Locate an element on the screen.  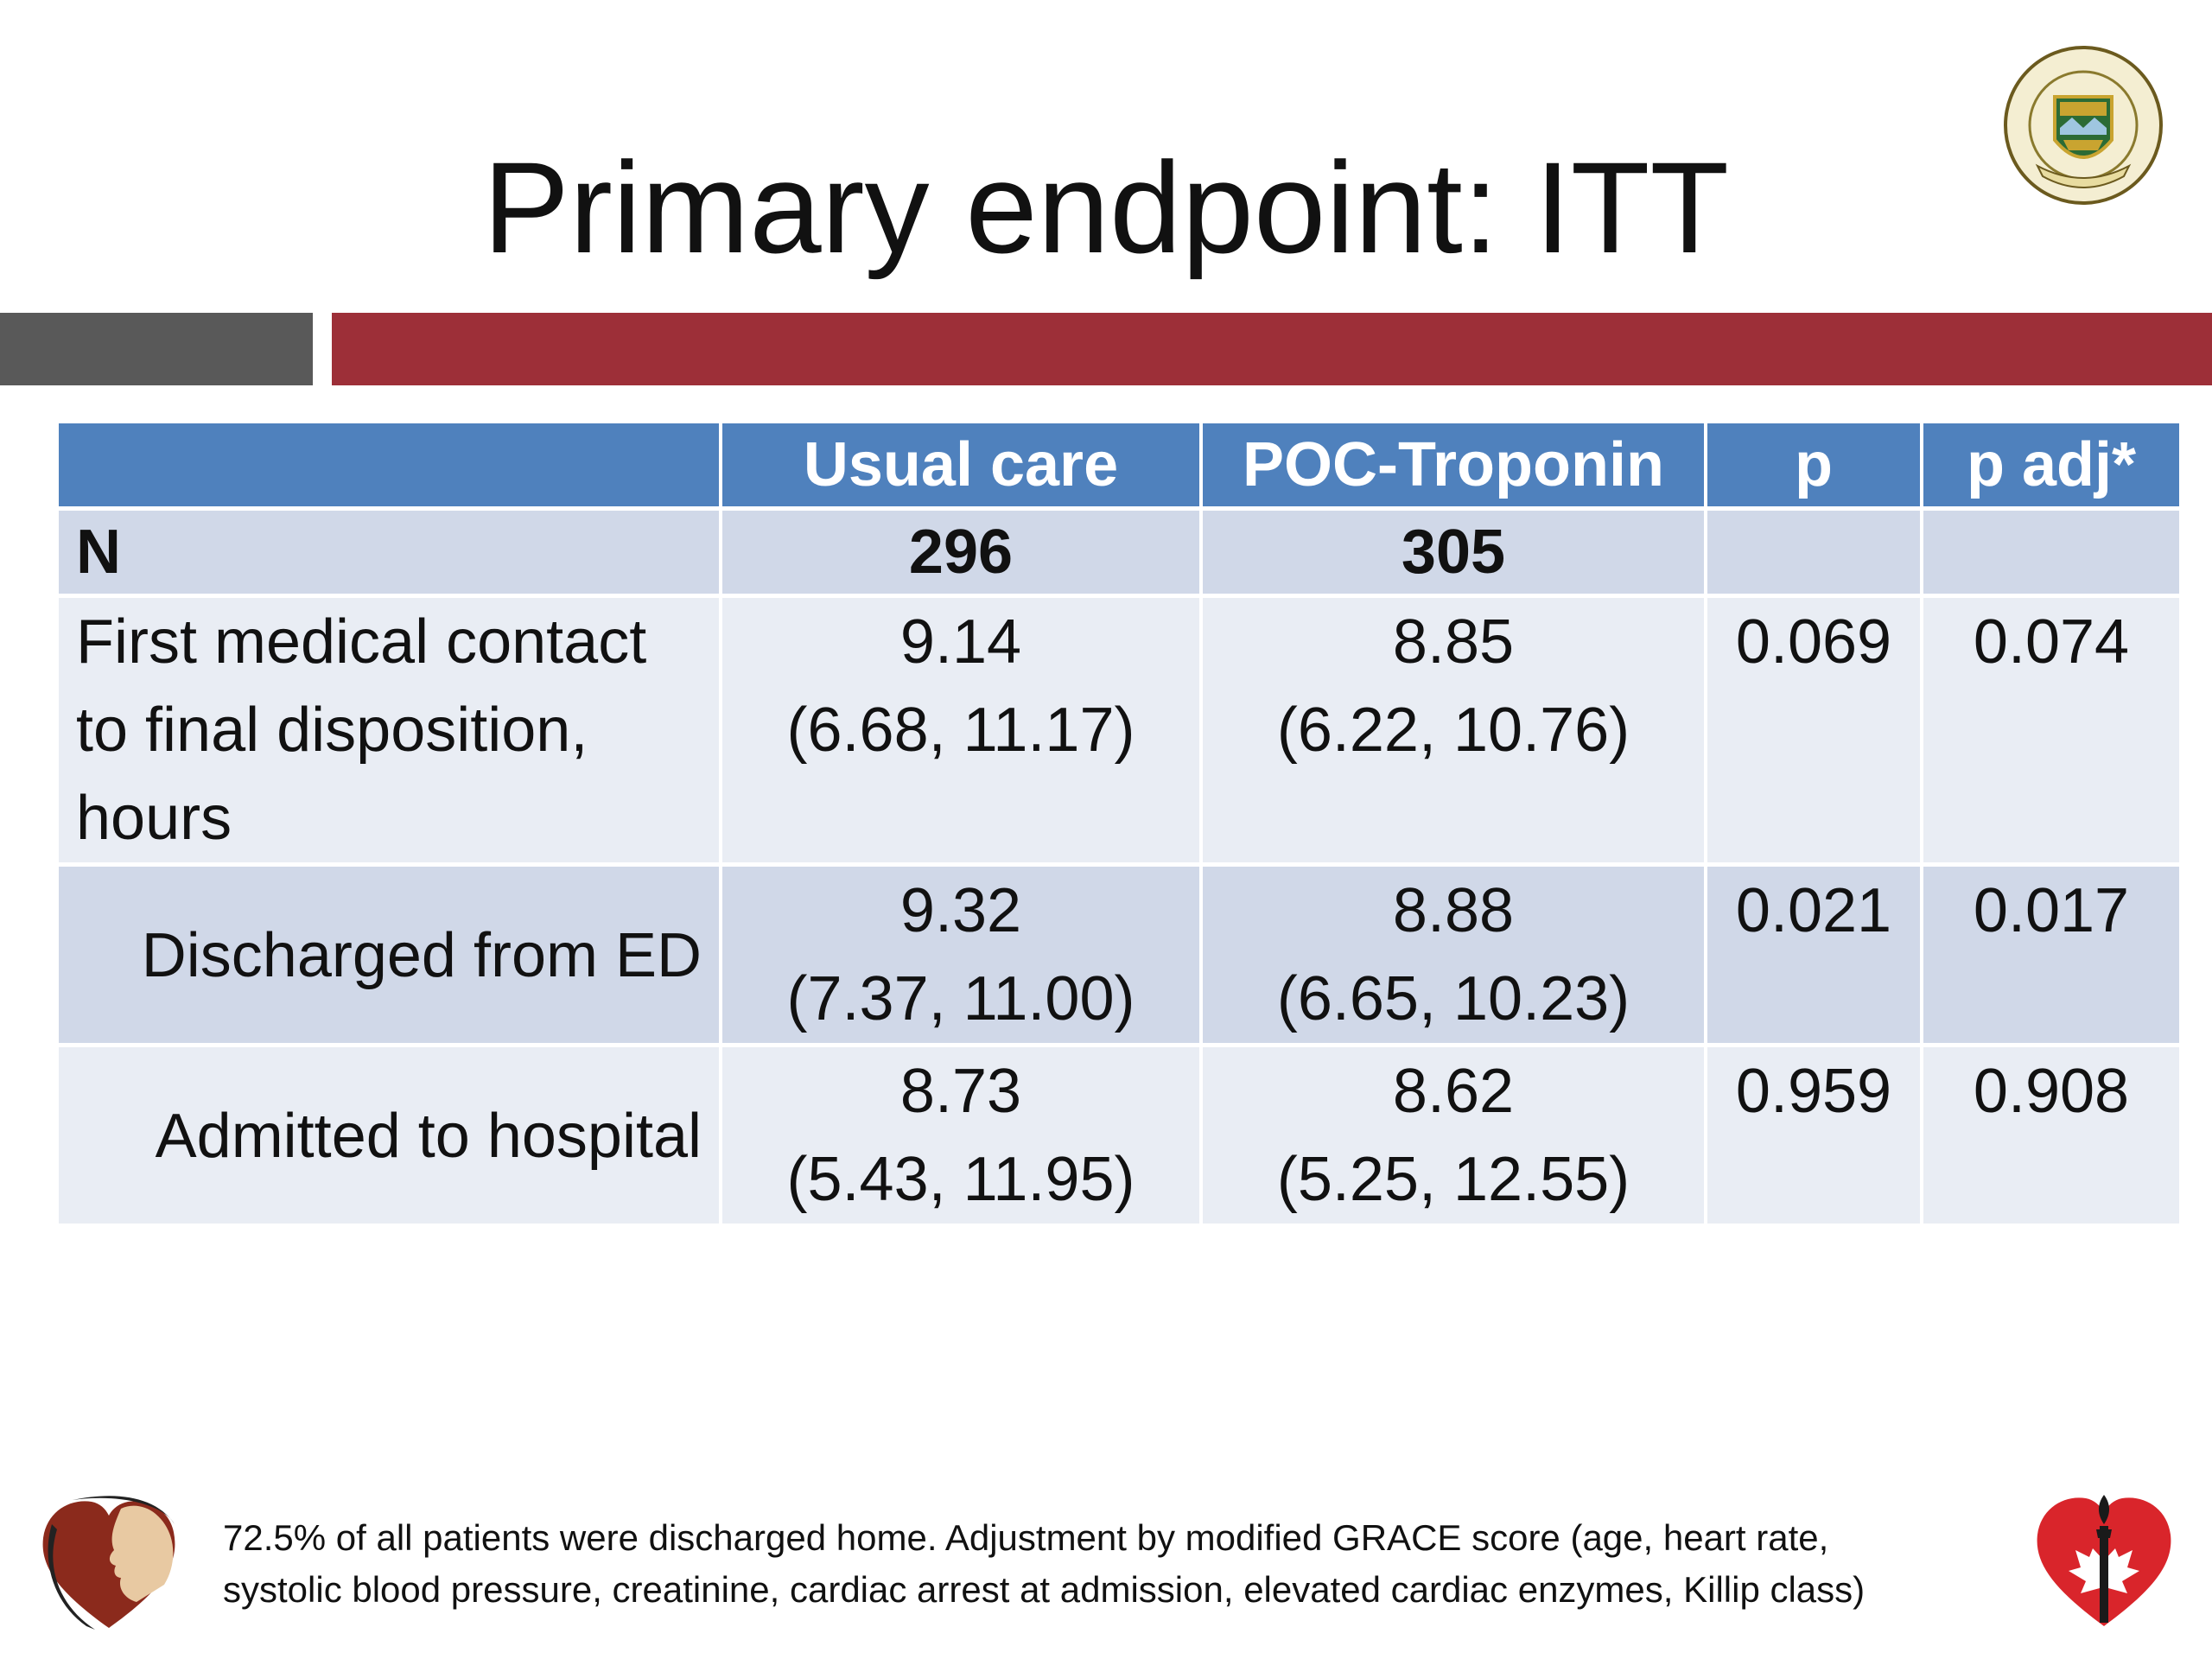
p-cell: 0.069 is located at coordinates (1813, 732).